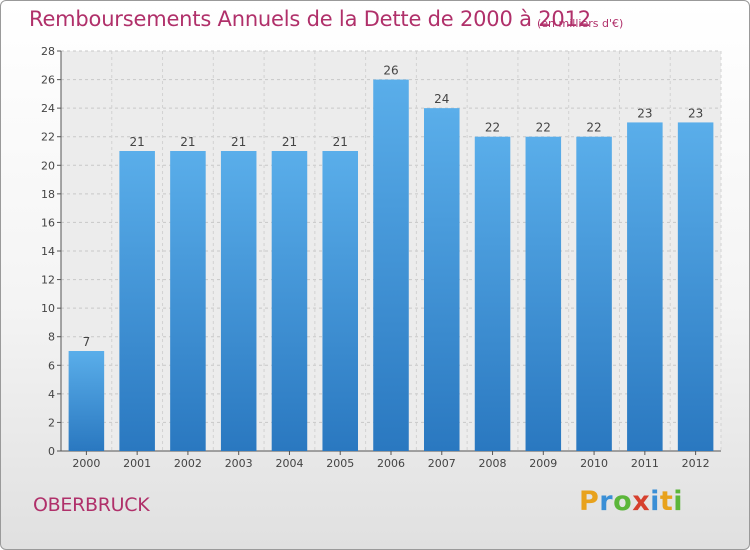  I want to click on x-tick-label: 2009, so click(543, 463).